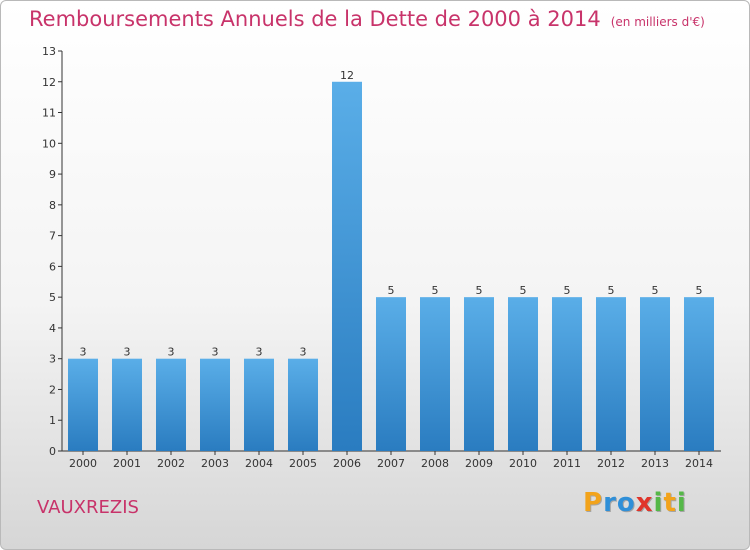  What do you see at coordinates (593, 503) in the screenshot?
I see `logo-letter: P` at bounding box center [593, 503].